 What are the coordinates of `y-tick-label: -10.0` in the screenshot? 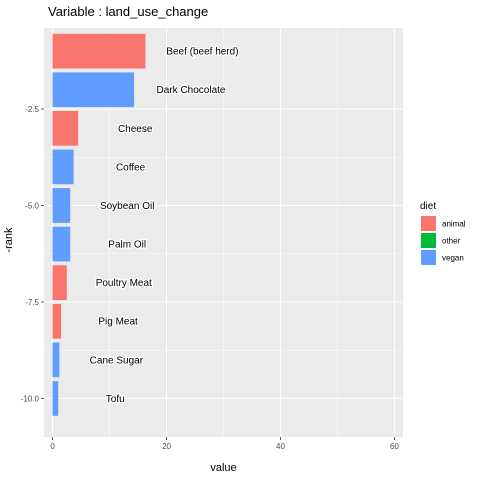 It's located at (30, 398).